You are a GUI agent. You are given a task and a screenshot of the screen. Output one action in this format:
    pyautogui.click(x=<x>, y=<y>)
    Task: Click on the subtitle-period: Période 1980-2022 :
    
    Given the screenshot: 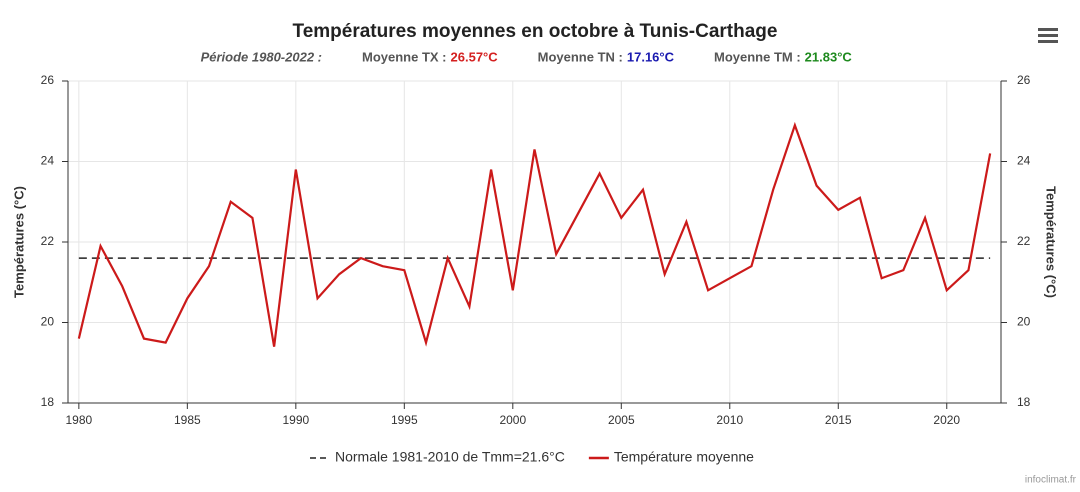 What is the action you would take?
    pyautogui.click(x=261, y=56)
    